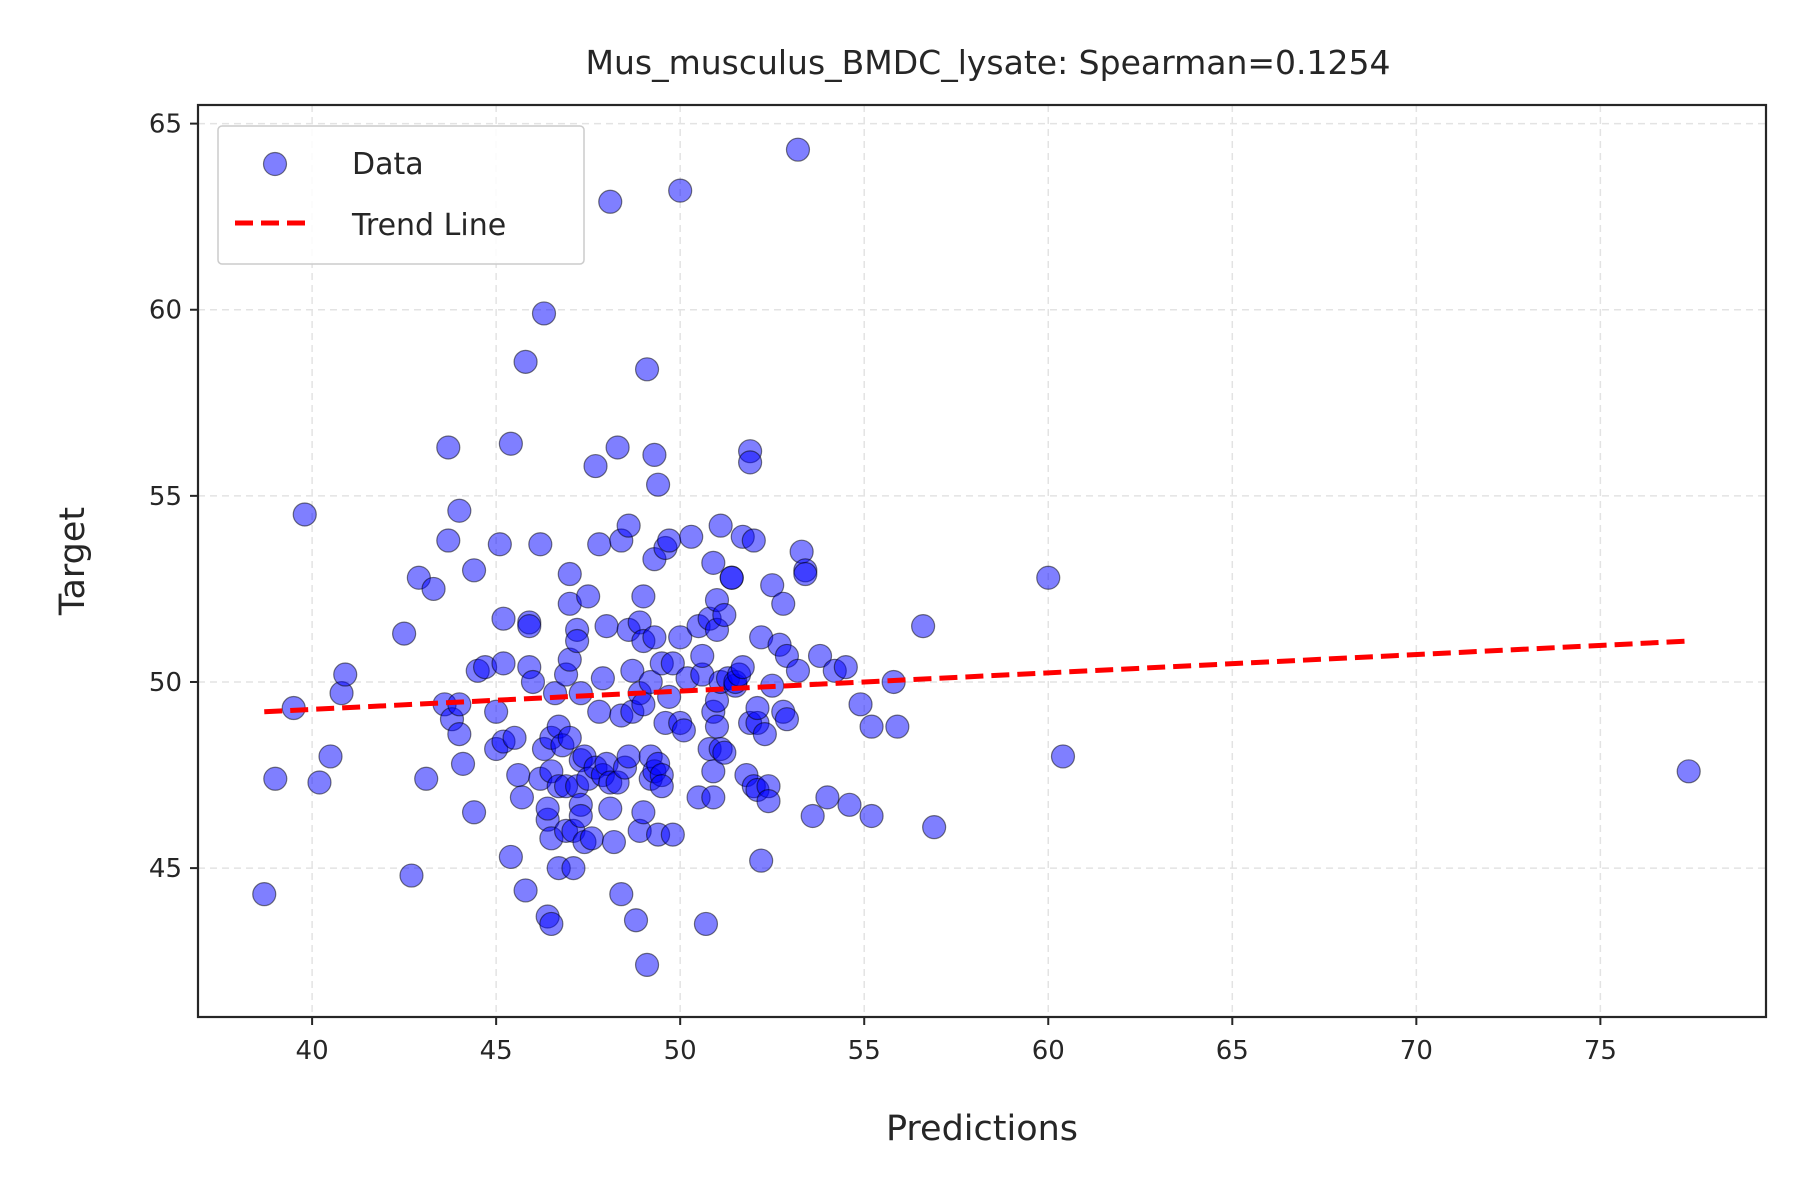 This screenshot has height=1200, width=1800. Describe the element at coordinates (864, 1051) in the screenshot. I see `x-tick-label: 55` at that location.